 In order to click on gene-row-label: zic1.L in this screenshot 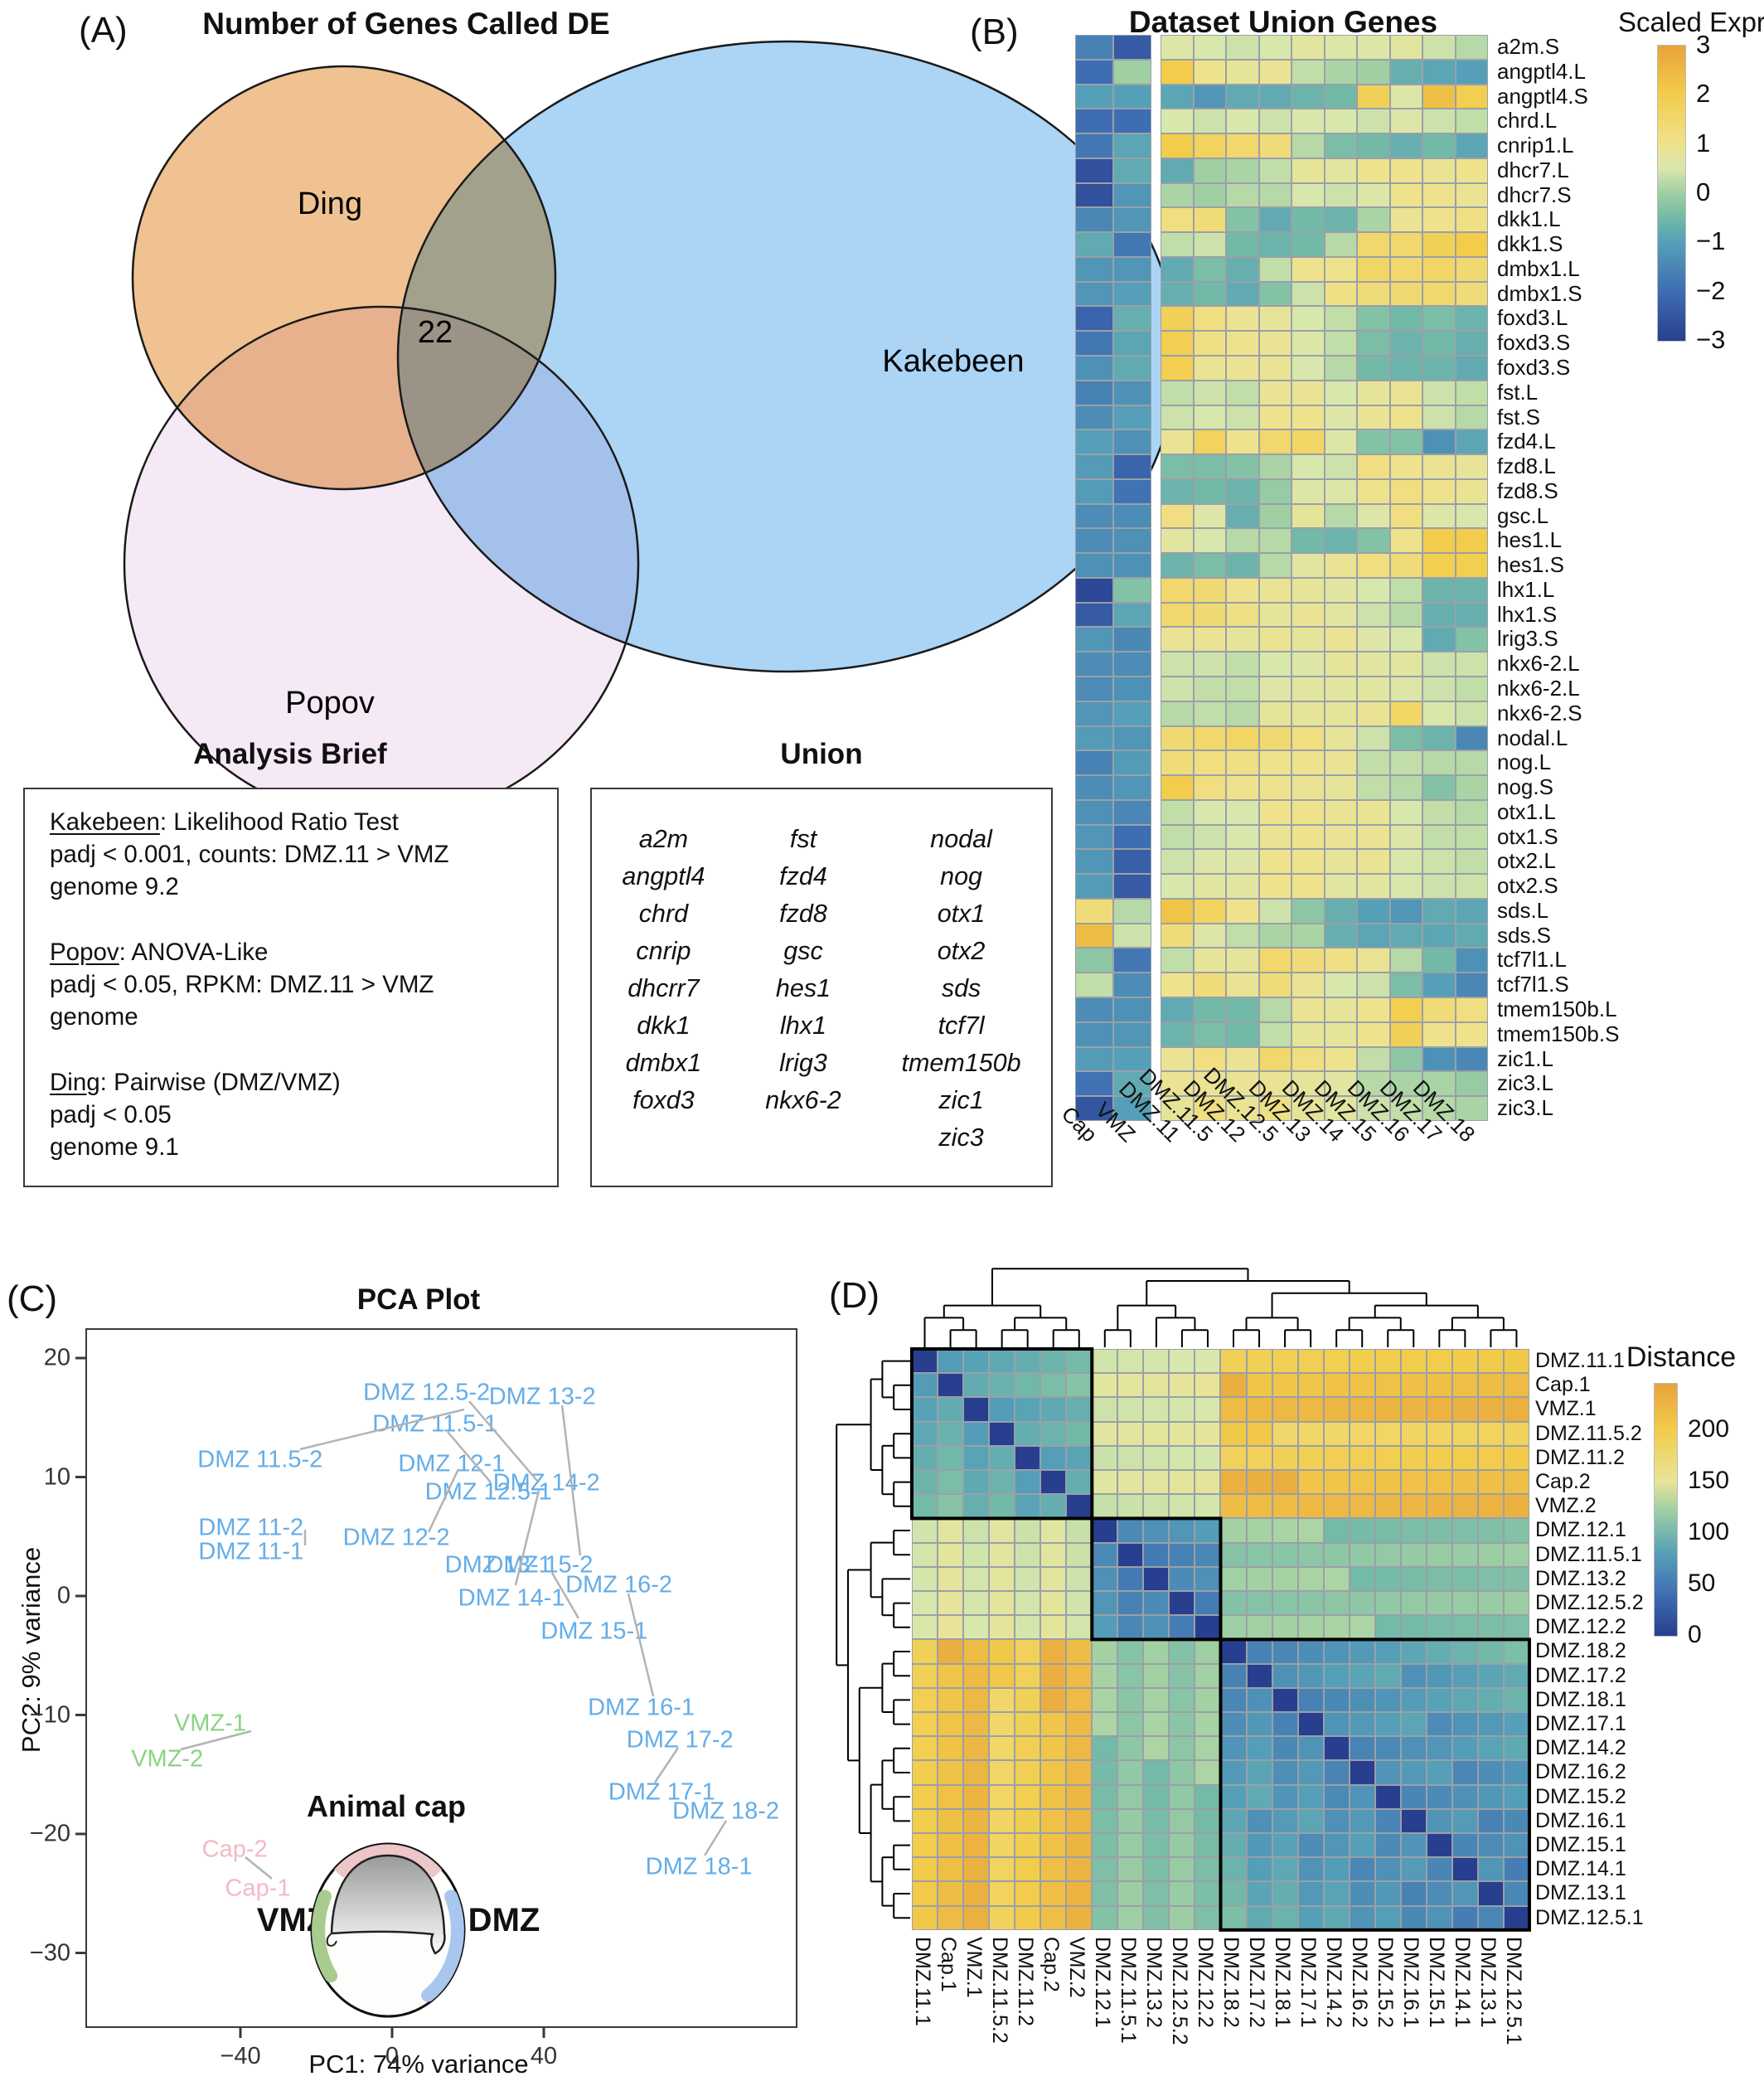, I will do `click(1525, 1058)`.